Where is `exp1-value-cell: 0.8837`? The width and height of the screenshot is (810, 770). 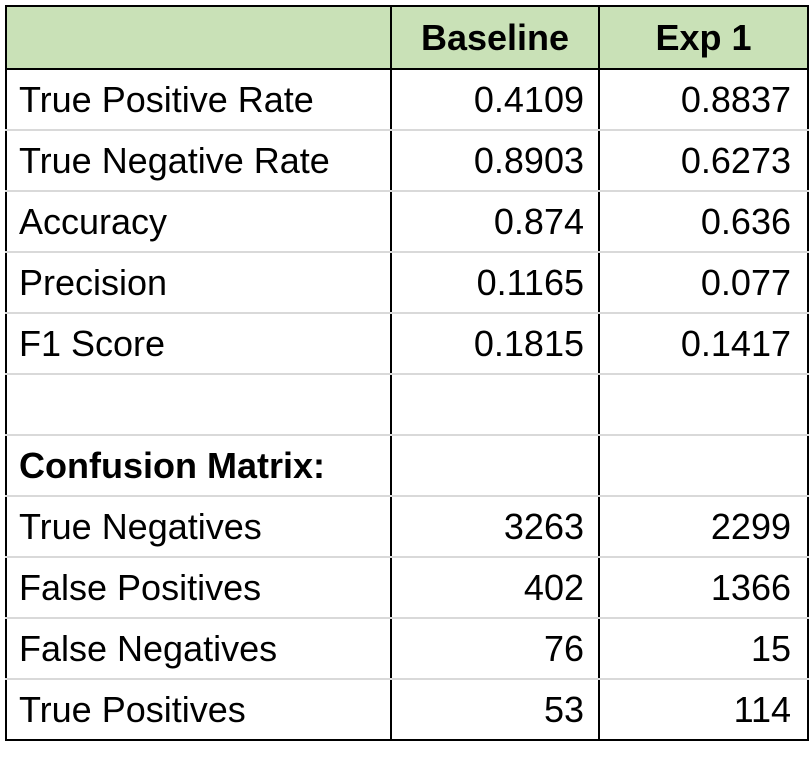
exp1-value-cell: 0.8837 is located at coordinates (704, 99).